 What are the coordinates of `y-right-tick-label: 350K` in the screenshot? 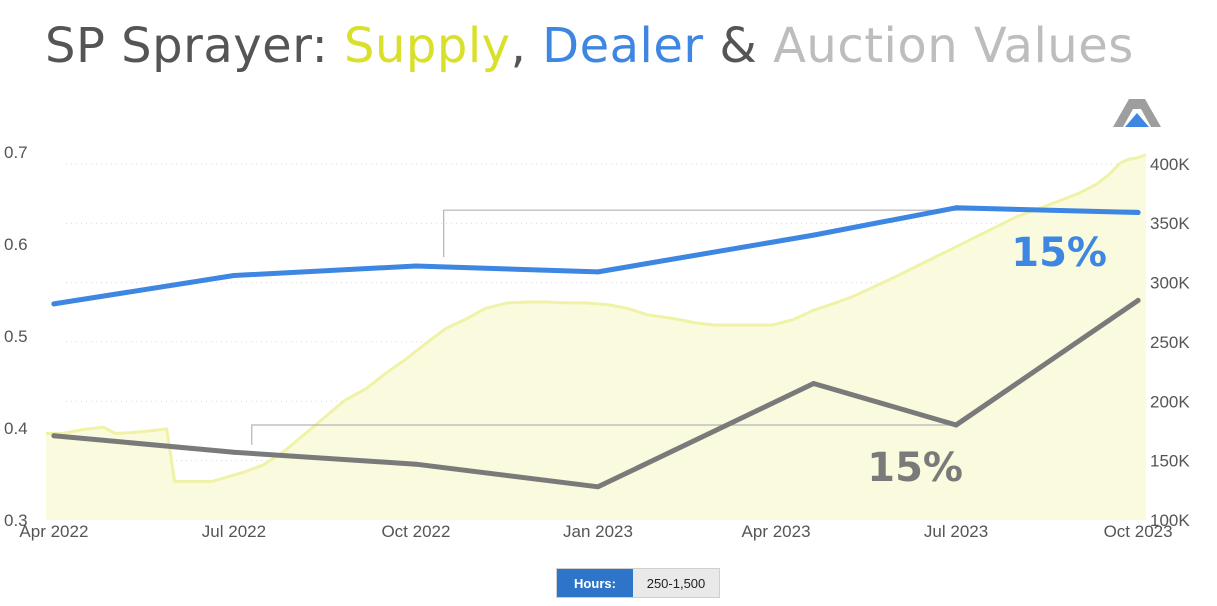 It's located at (1170, 223).